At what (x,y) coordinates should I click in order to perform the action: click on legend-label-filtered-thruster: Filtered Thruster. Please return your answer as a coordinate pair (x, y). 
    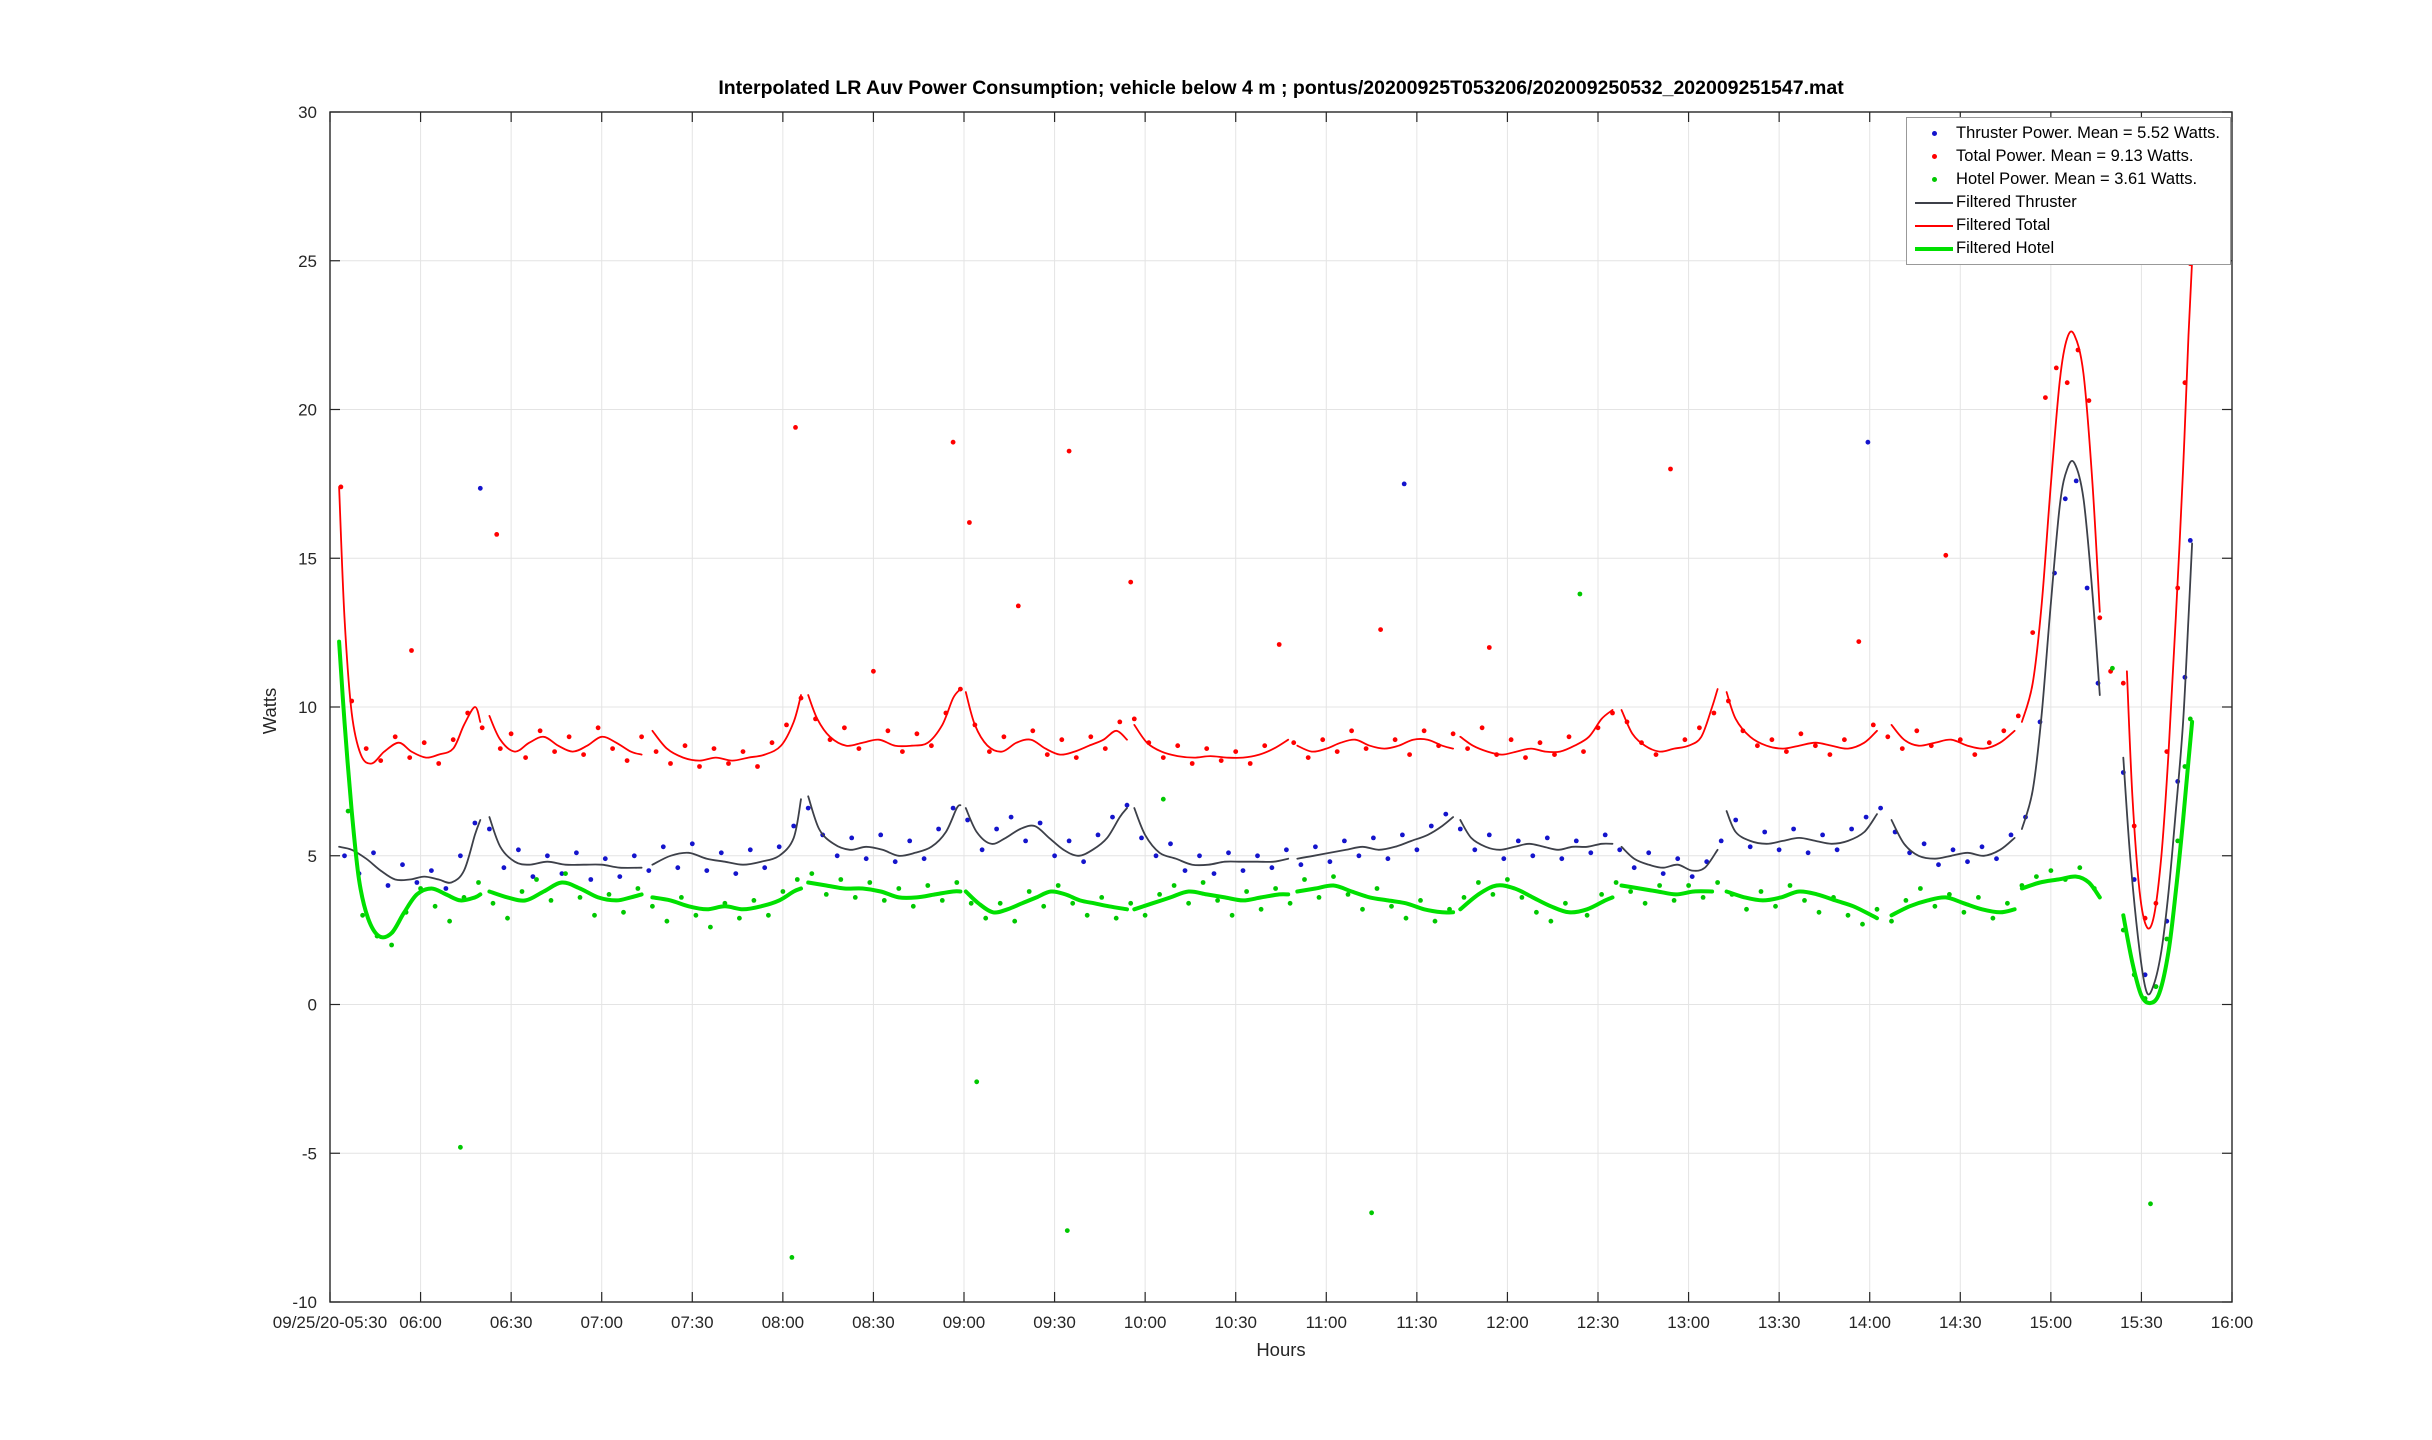
    Looking at the image, I should click on (2016, 202).